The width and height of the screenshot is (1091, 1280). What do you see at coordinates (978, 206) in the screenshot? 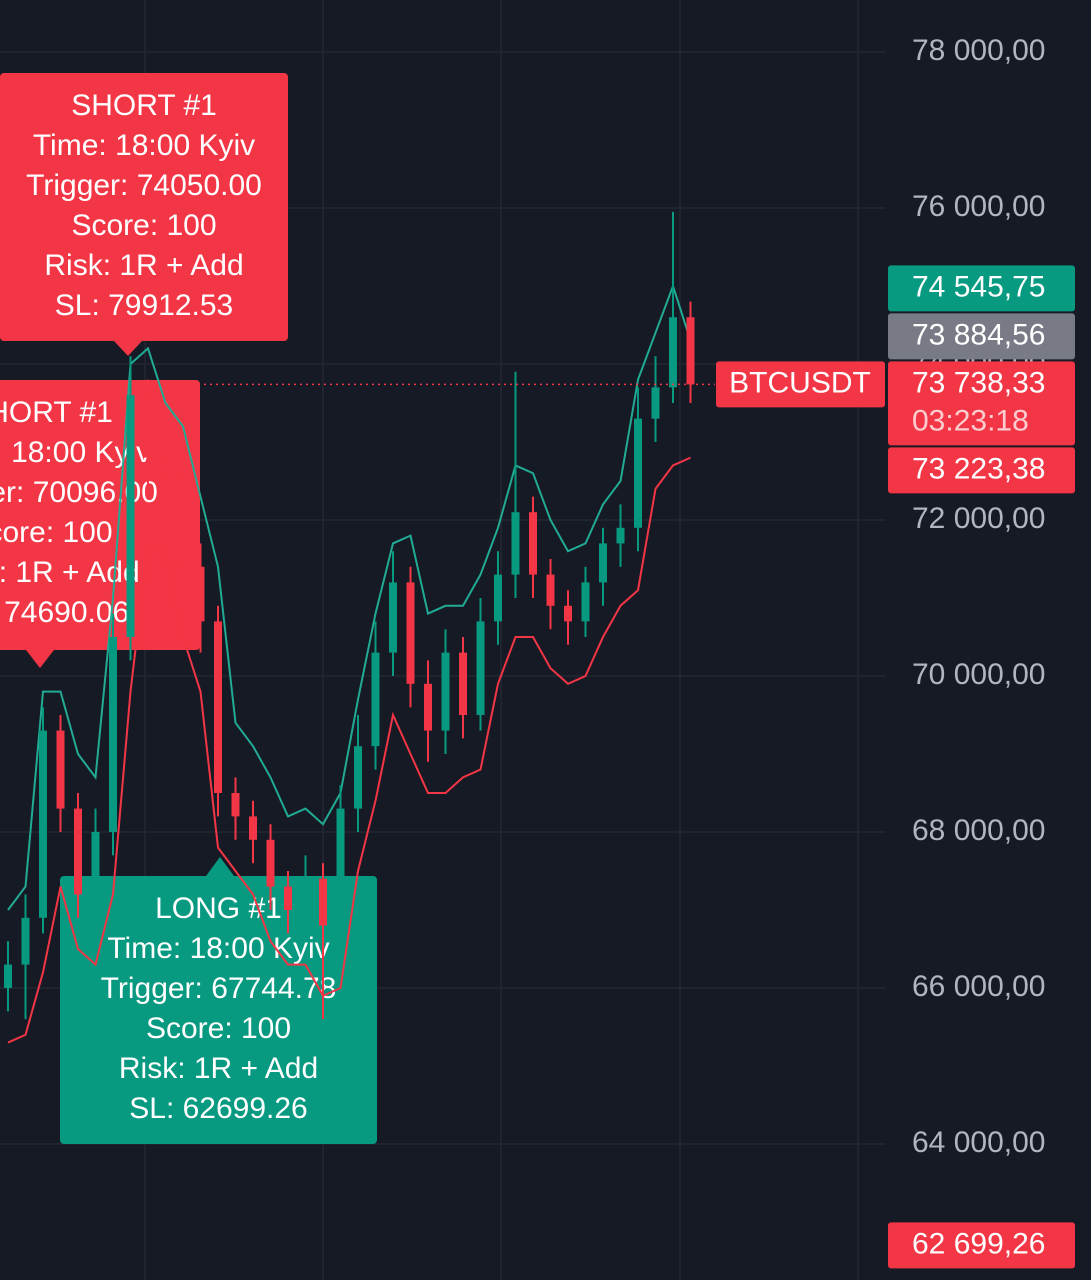
I see `y-tick-label: 76 000,00` at bounding box center [978, 206].